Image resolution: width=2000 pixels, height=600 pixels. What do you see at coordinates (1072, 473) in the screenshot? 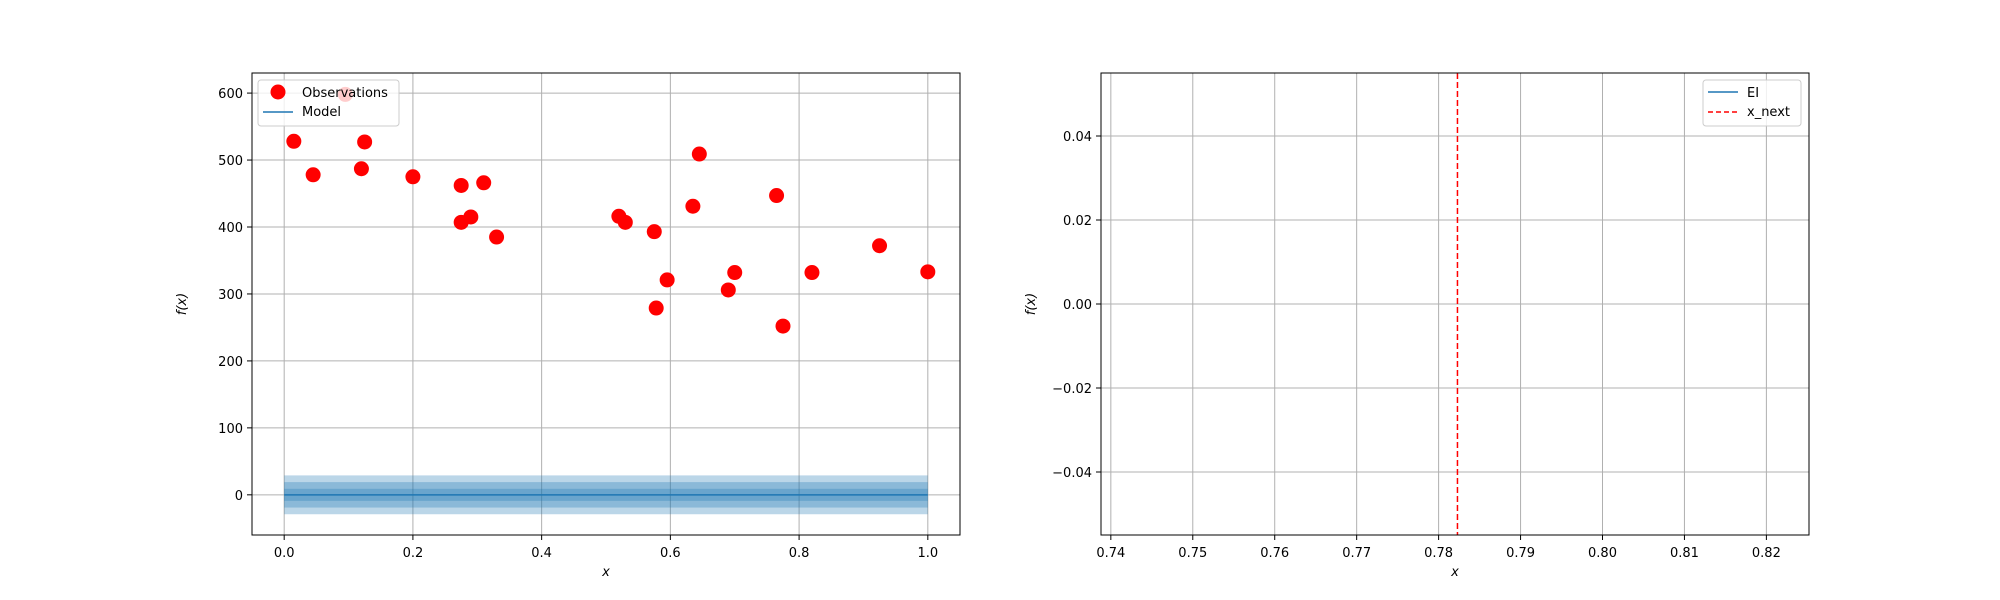
I see `y-tick-label: −0.04` at bounding box center [1072, 473].